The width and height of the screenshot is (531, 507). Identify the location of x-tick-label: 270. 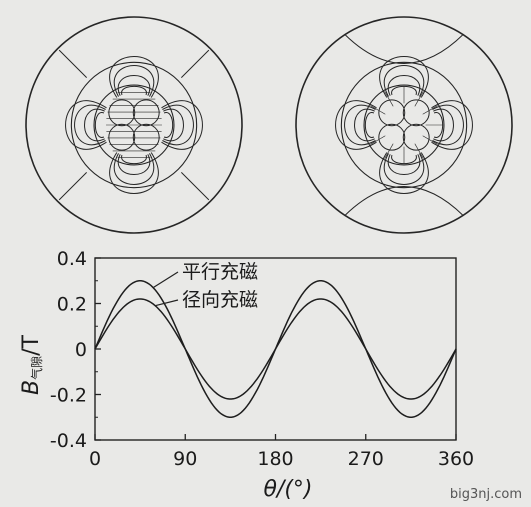
(366, 459).